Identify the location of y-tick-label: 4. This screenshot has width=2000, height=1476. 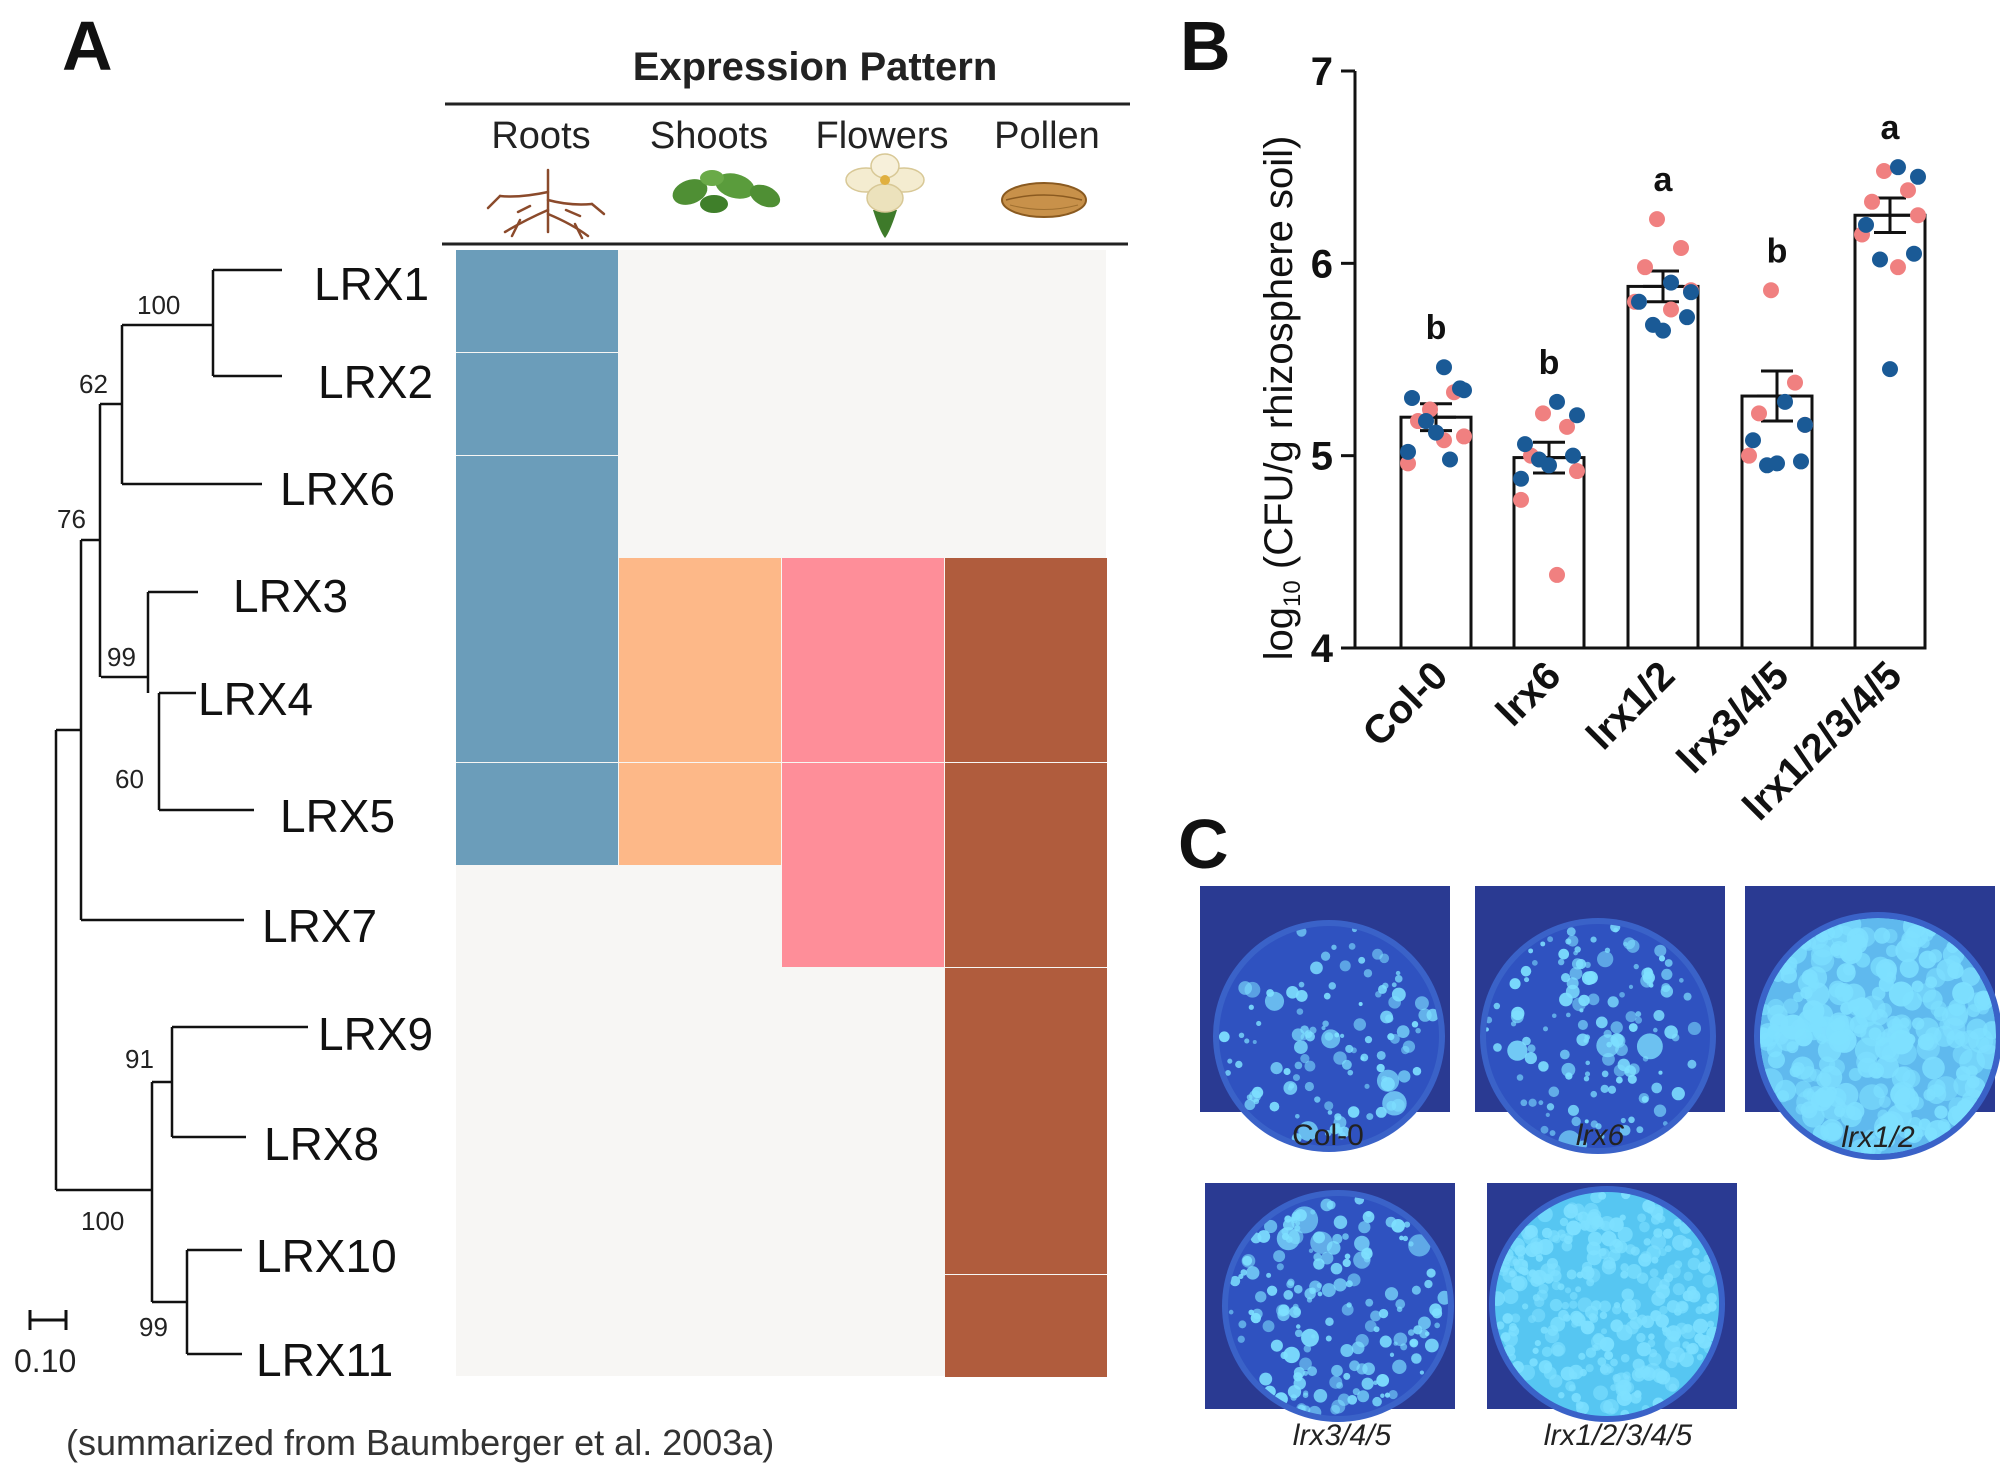
(1322, 649).